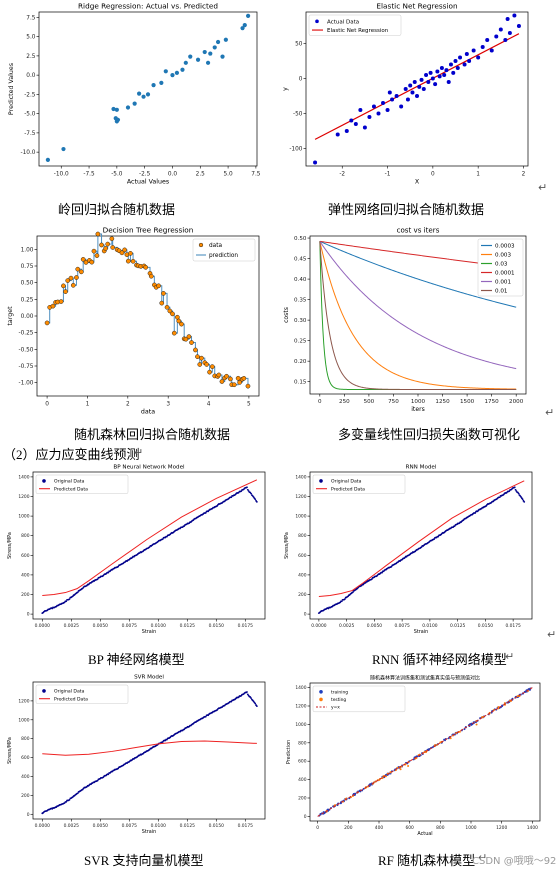 The image size is (557, 869). Describe the element at coordinates (300, 517) in the screenshot. I see `y-tick-label: 1000` at that location.